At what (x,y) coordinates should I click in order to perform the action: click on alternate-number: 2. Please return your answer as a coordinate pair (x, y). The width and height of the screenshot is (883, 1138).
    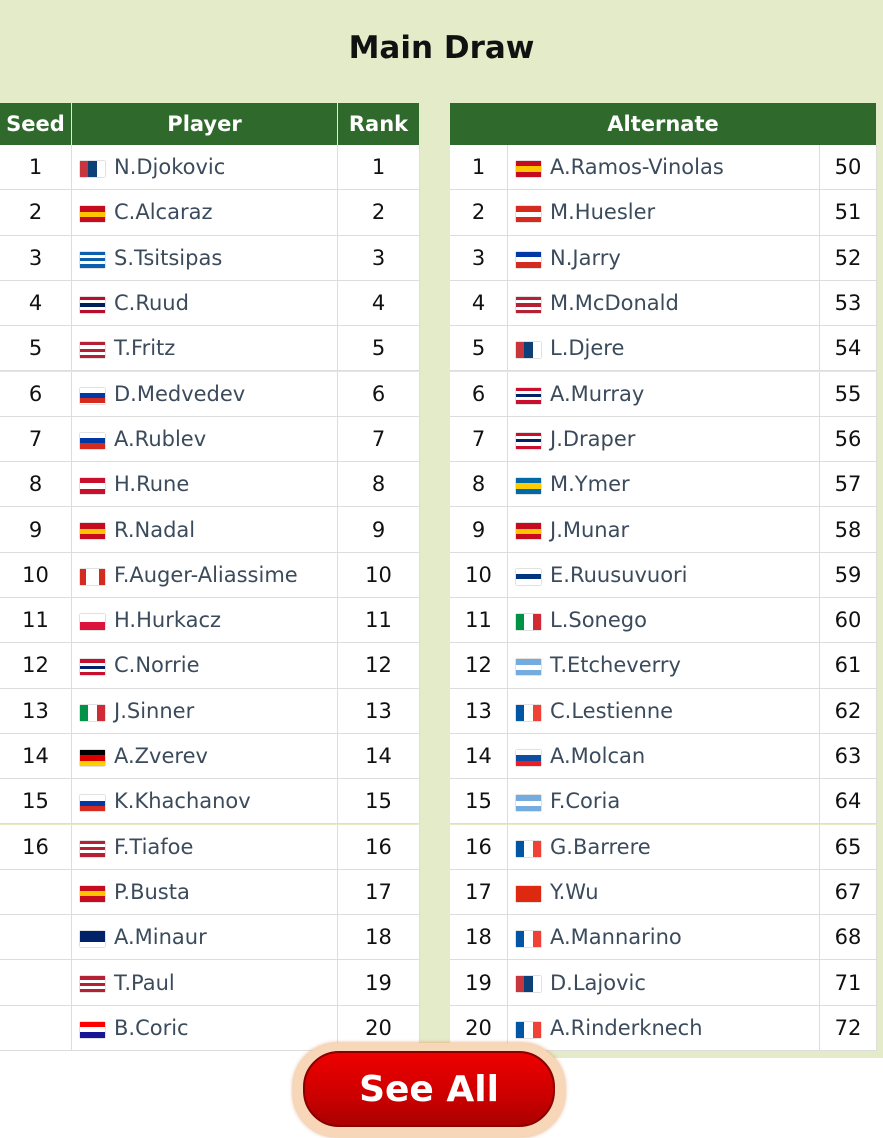
    Looking at the image, I should click on (479, 213).